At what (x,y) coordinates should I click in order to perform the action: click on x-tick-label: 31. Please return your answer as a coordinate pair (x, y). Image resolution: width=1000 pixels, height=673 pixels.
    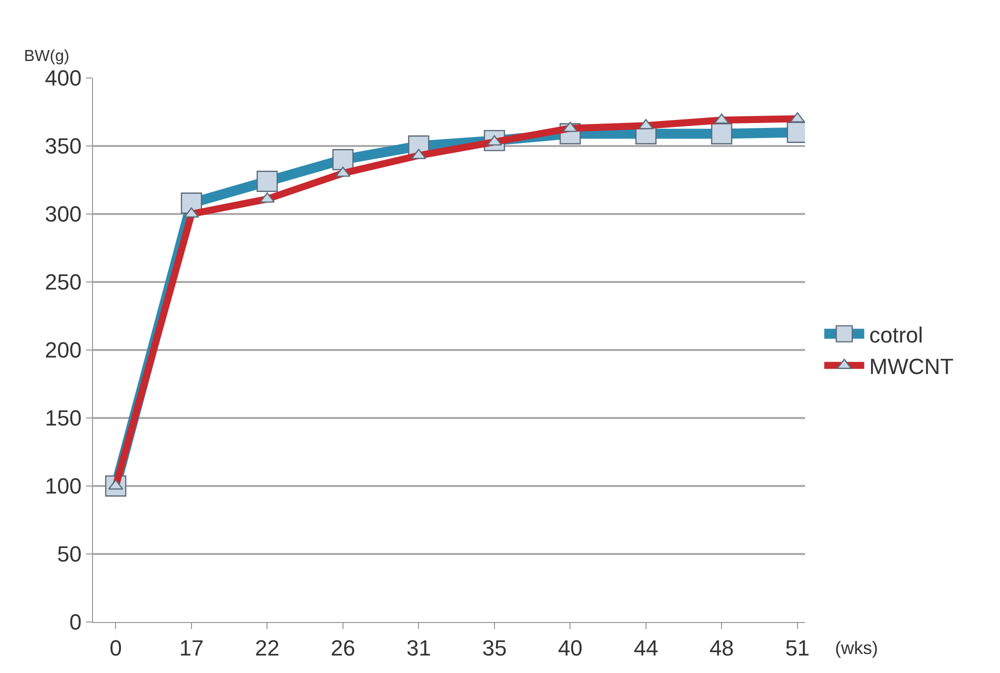
    Looking at the image, I should click on (418, 647).